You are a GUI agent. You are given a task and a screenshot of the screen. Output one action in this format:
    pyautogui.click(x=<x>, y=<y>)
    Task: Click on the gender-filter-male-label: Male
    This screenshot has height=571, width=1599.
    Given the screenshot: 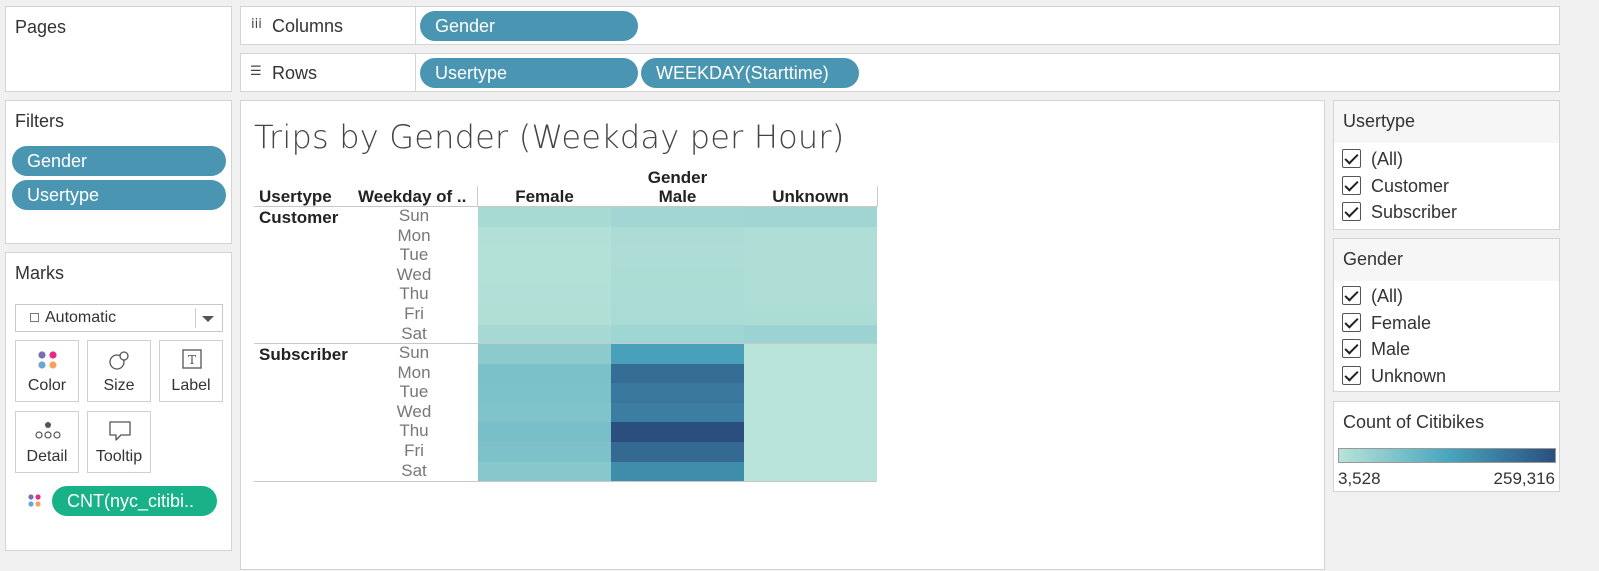 What is the action you would take?
    pyautogui.click(x=1391, y=349)
    